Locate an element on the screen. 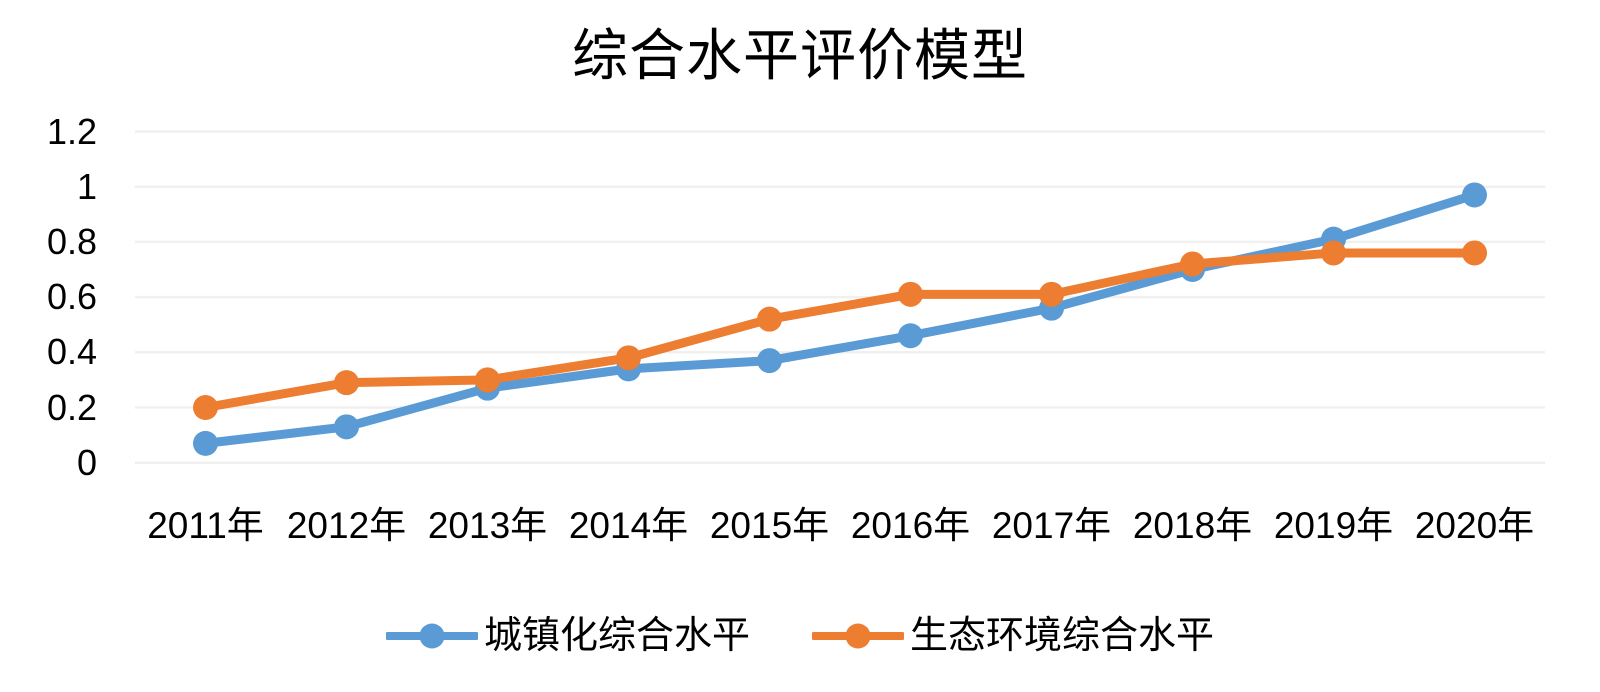 The width and height of the screenshot is (1600, 692). x-axis-tick-label: 2014年 is located at coordinates (628, 525).